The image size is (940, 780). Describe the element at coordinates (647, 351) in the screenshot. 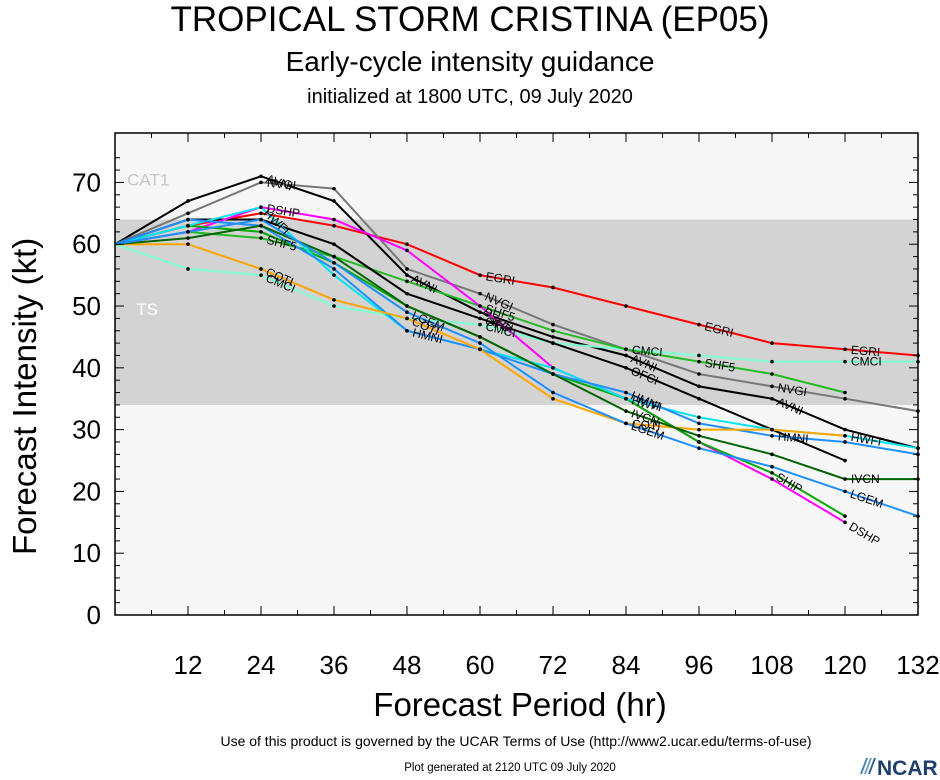

I see `series-label-cmci: CMCI` at that location.